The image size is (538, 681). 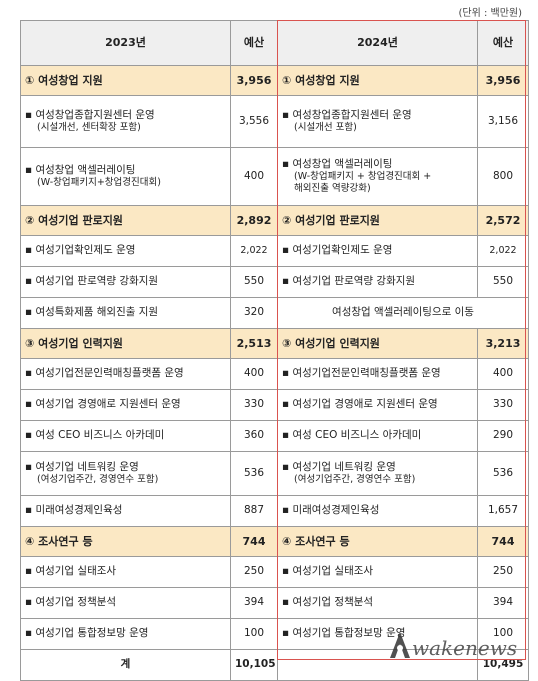 What do you see at coordinates (80, 170) in the screenshot?
I see `item-label: ▪ 여성창업 액셀러레이팅` at bounding box center [80, 170].